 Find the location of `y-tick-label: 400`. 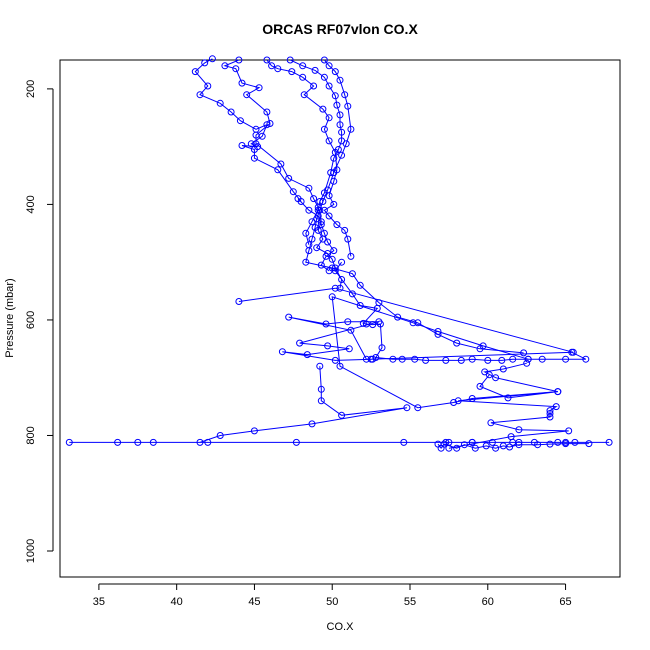

y-tick-label: 400 is located at coordinates (31, 204).